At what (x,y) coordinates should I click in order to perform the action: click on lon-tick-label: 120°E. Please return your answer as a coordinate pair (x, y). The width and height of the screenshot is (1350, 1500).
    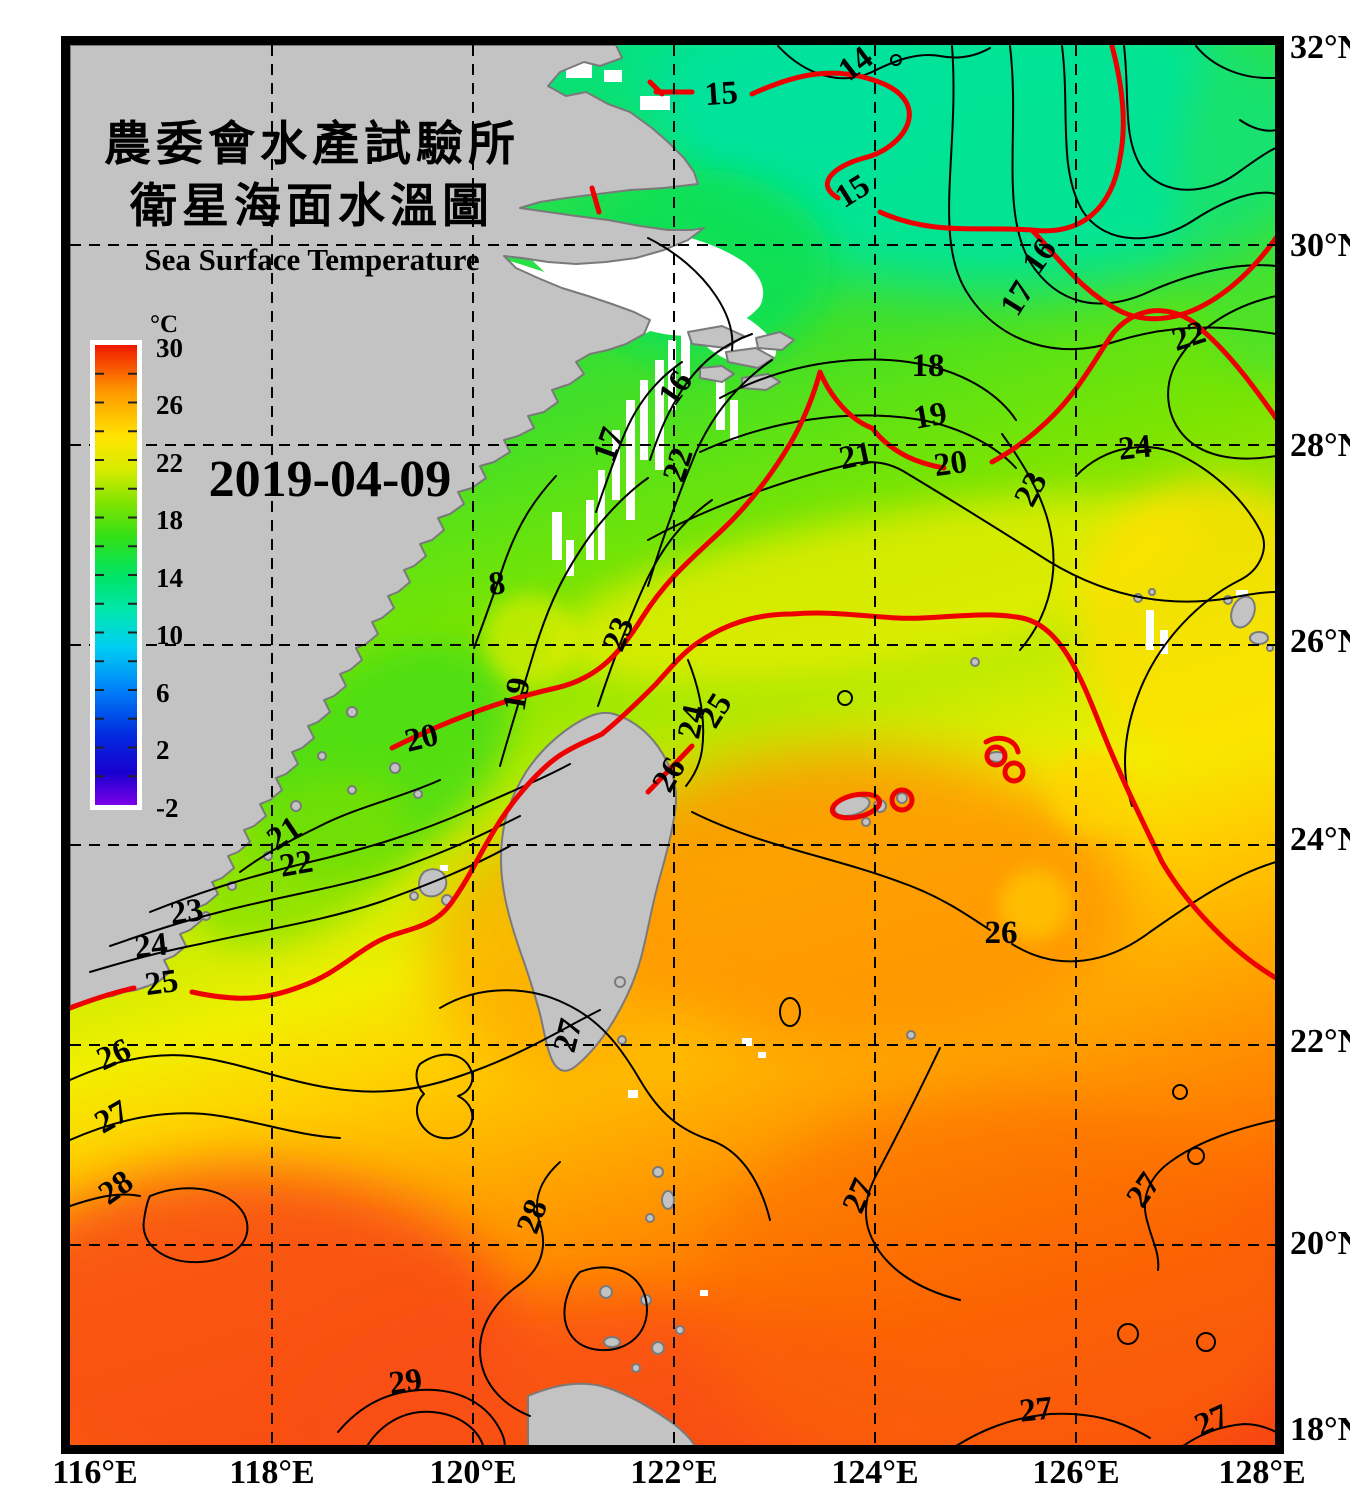
    Looking at the image, I should click on (472, 1472).